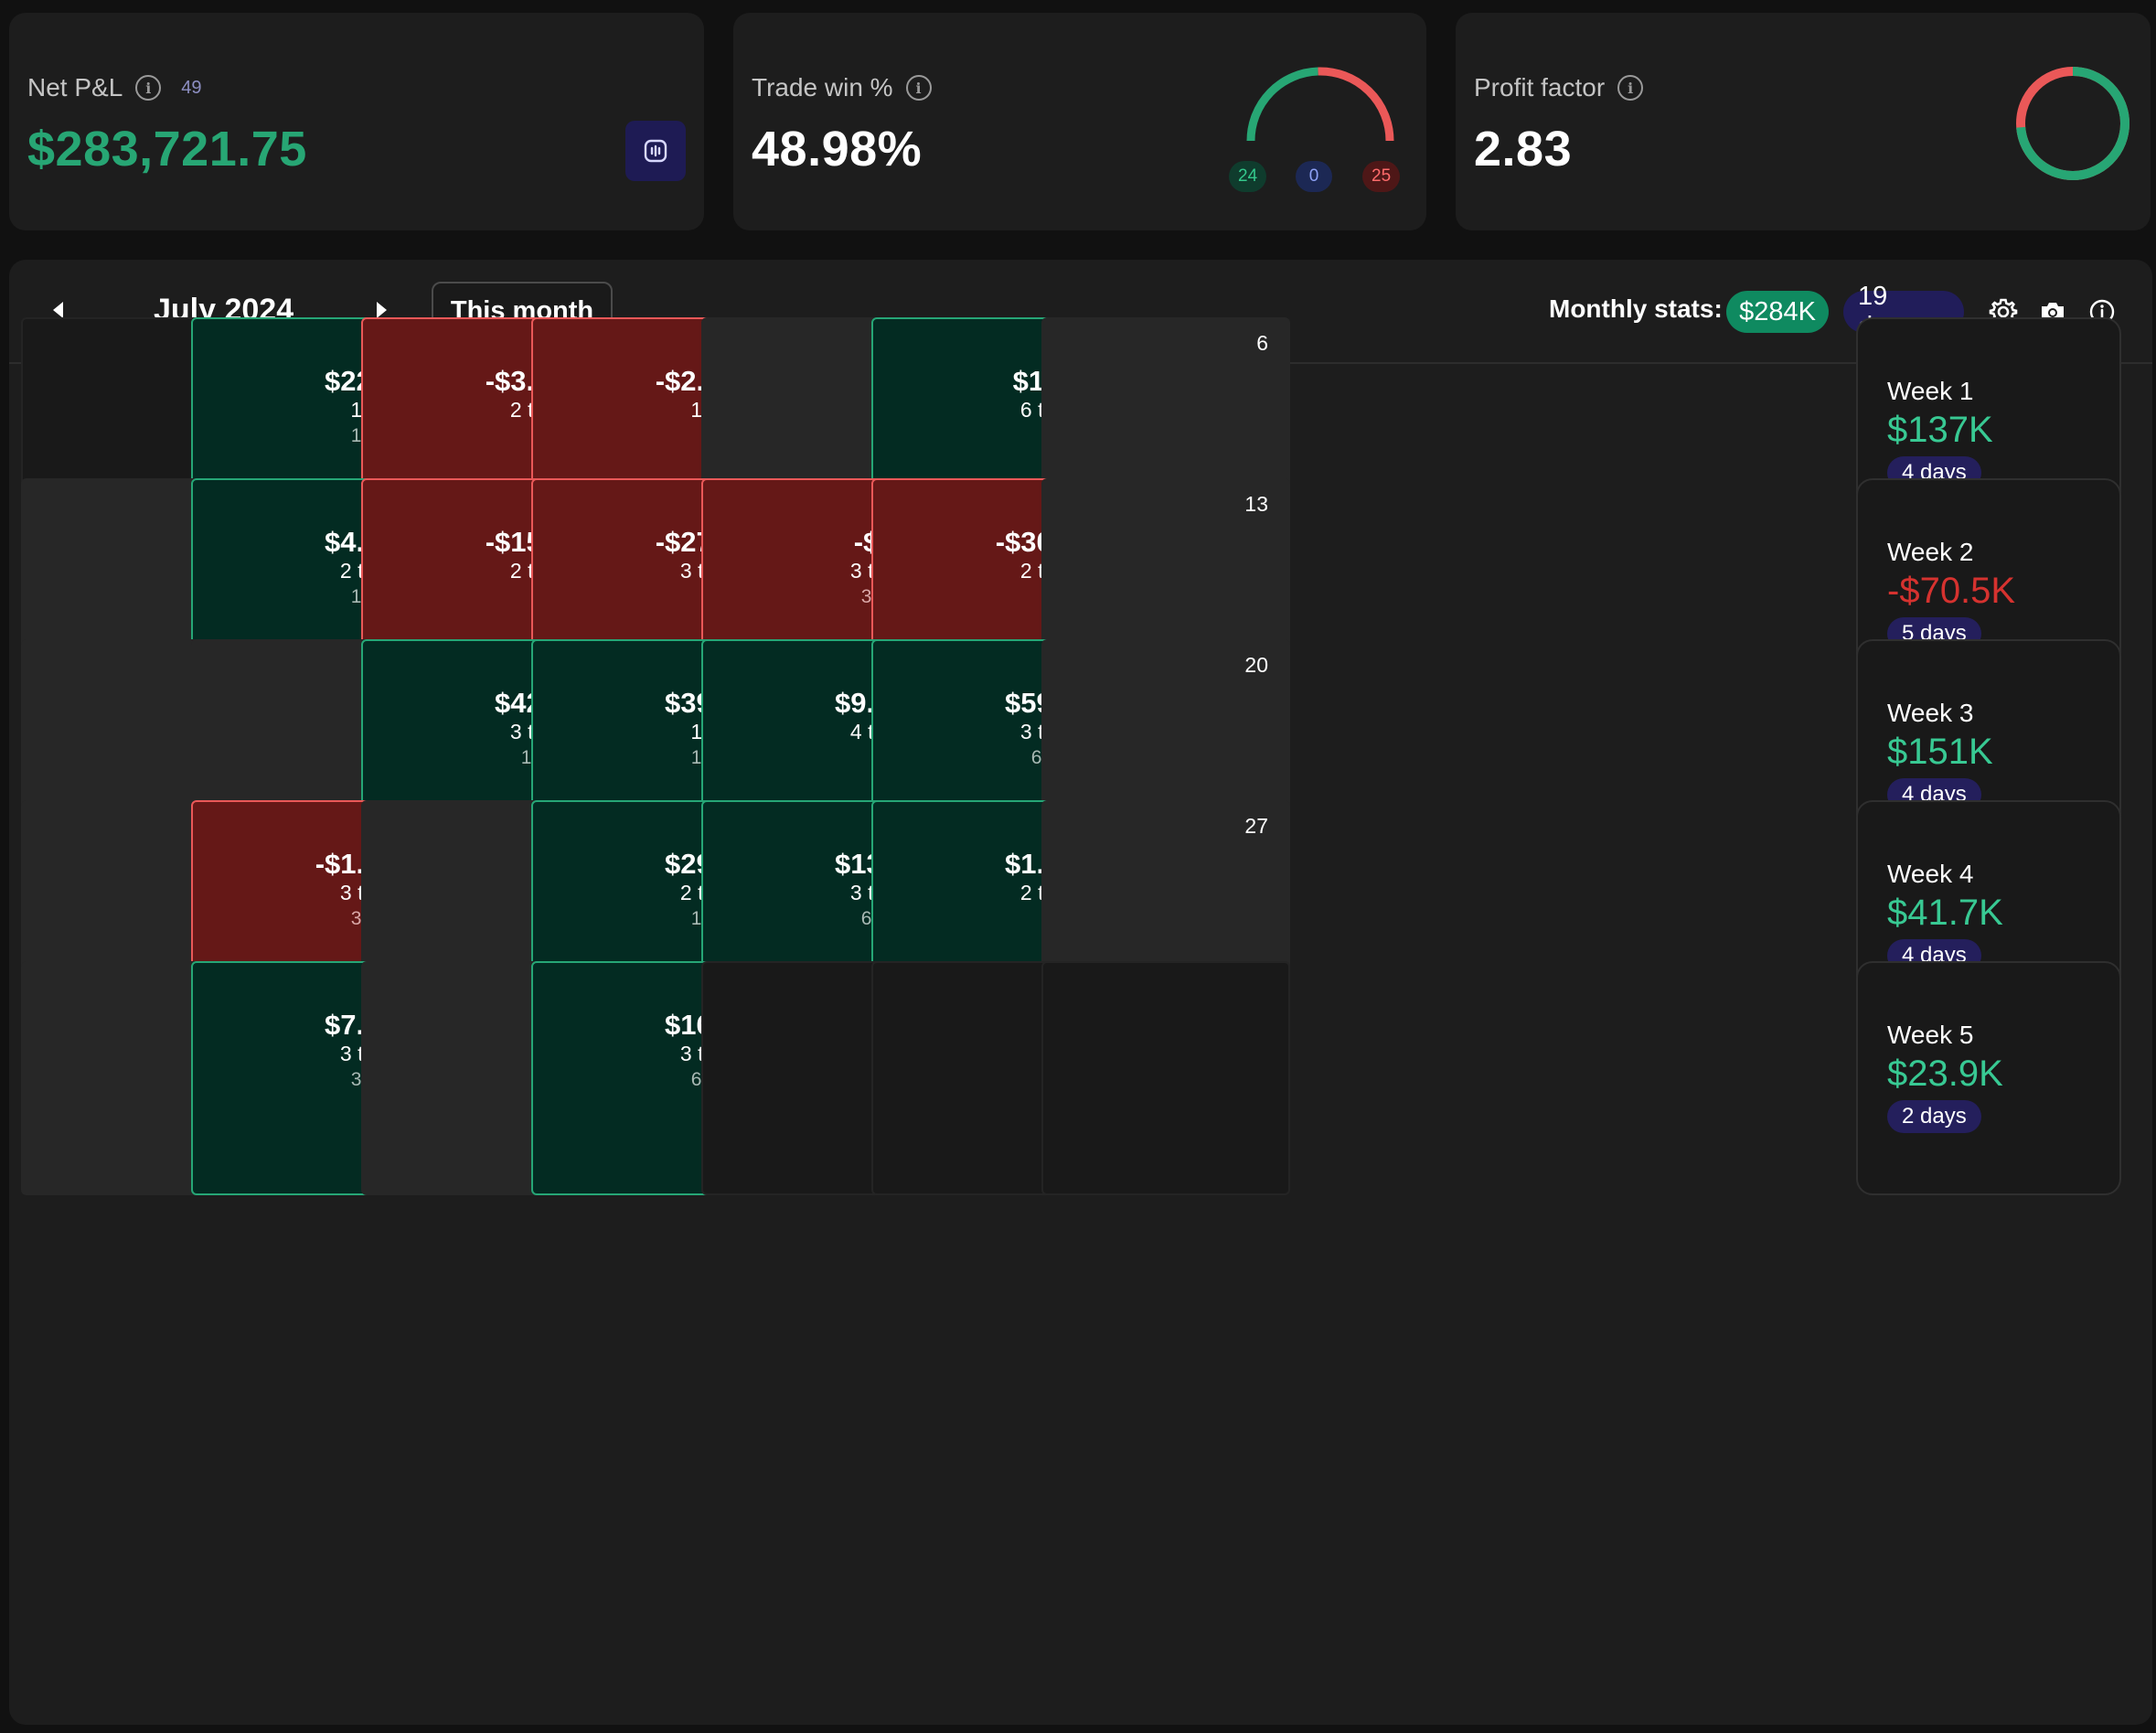 The width and height of the screenshot is (2156, 1733). What do you see at coordinates (356, 121) in the screenshot?
I see `net-pnl-card: Net P&L i 49 $283,721.75` at bounding box center [356, 121].